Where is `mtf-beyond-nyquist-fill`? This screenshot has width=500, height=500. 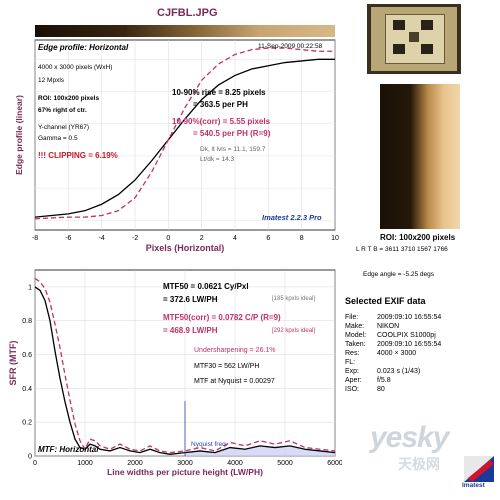 mtf-beyond-nyquist-fill is located at coordinates (260, 450).